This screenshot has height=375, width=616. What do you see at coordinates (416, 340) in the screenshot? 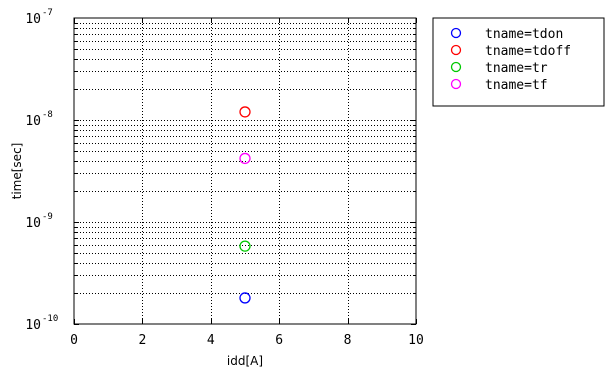
I see `x-tick-label: 10` at bounding box center [416, 340].